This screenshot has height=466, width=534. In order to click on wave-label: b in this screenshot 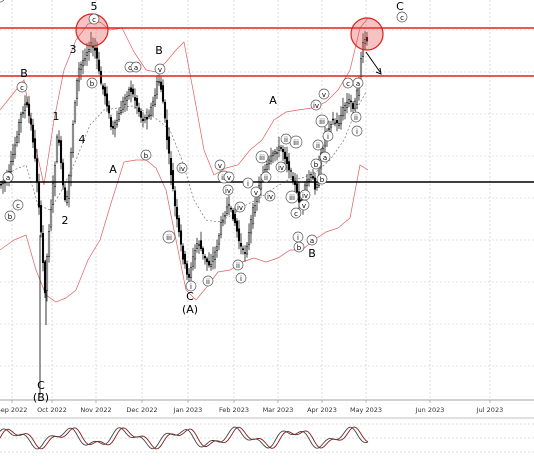, I will do `click(316, 165)`.